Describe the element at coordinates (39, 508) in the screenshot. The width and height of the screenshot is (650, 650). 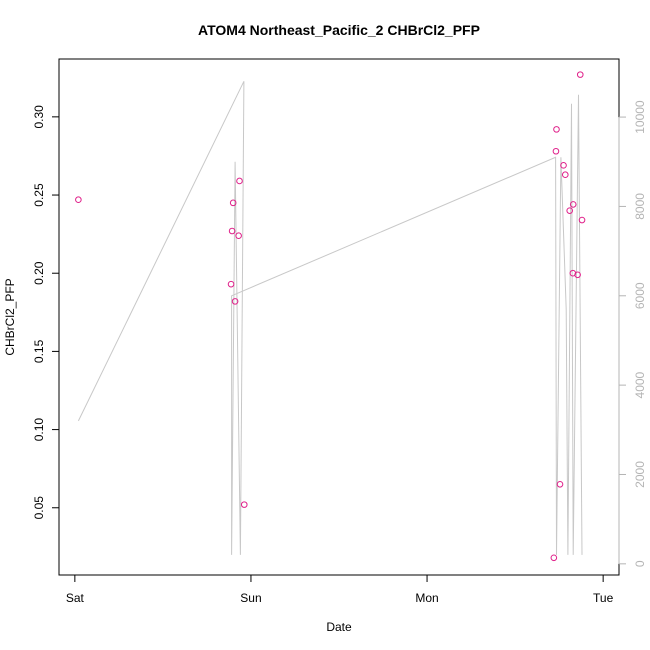
I see `y-tick-label: 0.05` at that location.